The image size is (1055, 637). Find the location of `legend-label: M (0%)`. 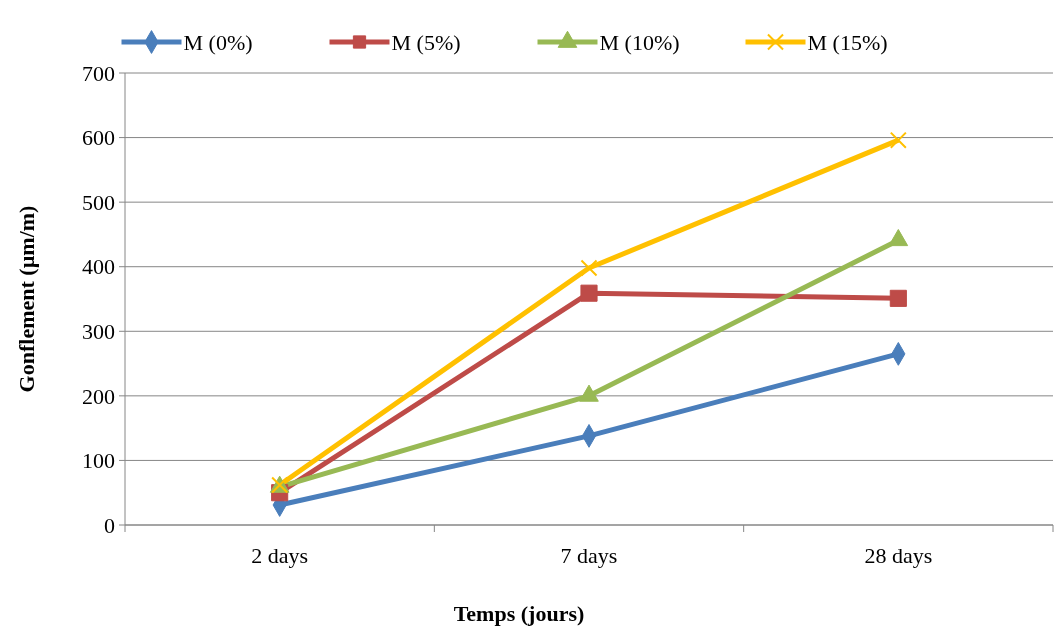

legend-label: M (0%) is located at coordinates (218, 42).